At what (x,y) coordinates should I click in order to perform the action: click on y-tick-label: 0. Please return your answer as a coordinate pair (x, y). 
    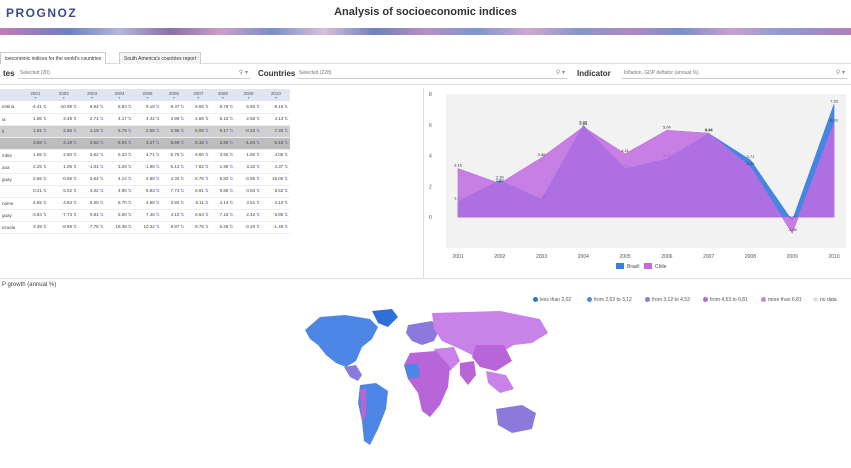
    Looking at the image, I should click on (430, 218).